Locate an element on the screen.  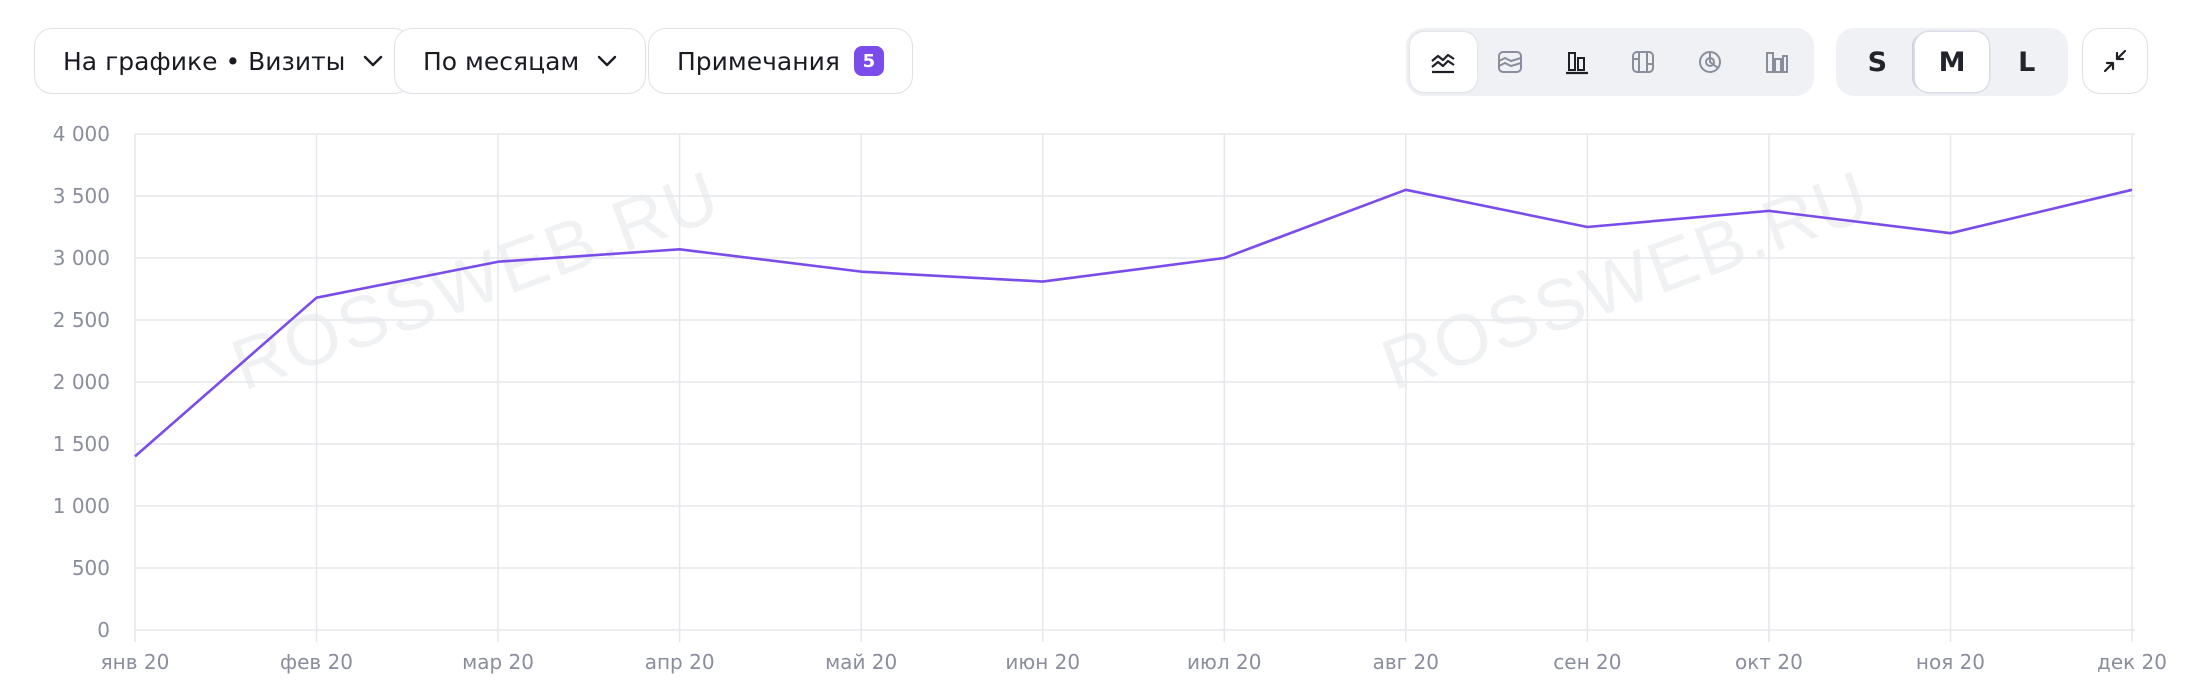
x-tick-label: окт 20 is located at coordinates (1769, 662).